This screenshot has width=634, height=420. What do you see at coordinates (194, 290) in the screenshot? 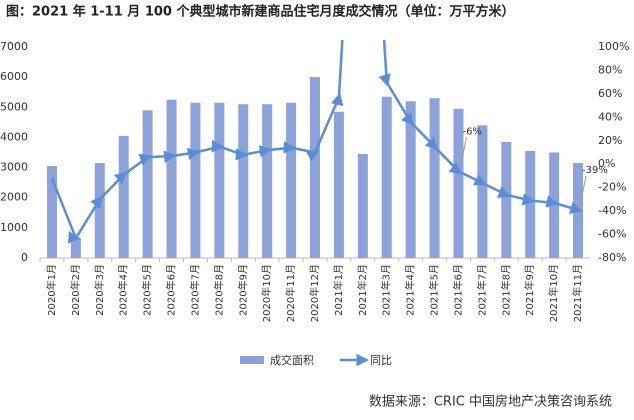
I see `x-tick-label: 2020年7月` at bounding box center [194, 290].